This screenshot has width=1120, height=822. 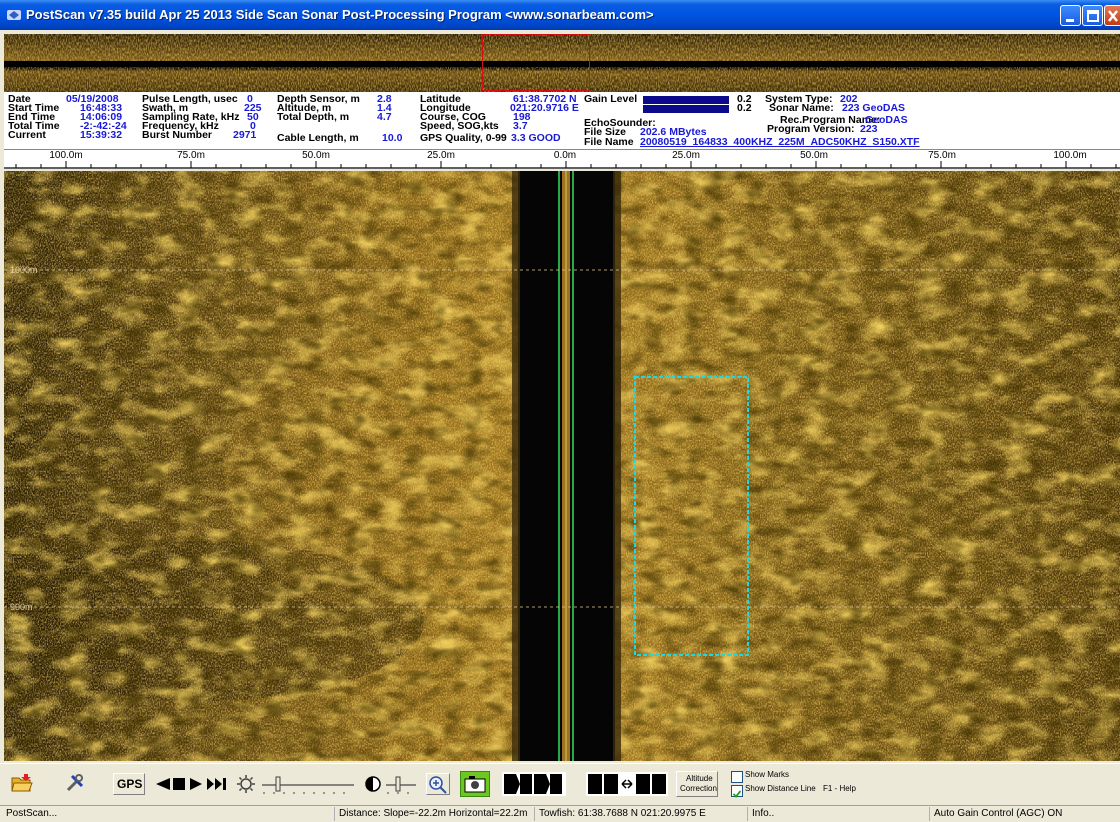 I want to click on play-icon, so click(x=196, y=784).